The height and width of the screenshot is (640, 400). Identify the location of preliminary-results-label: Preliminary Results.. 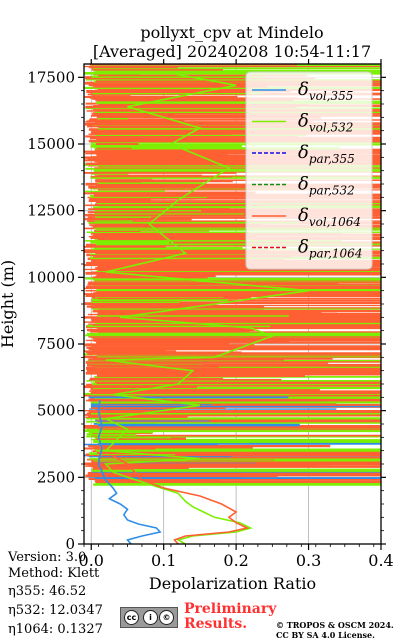
(230, 616).